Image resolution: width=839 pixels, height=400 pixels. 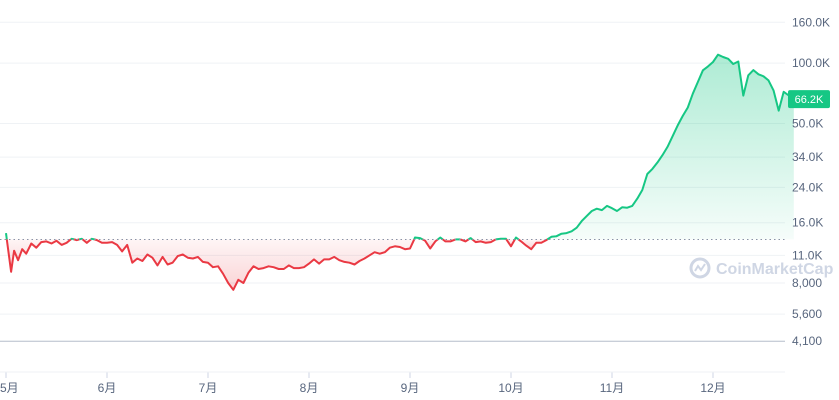 I want to click on watermark: CoinMarketCap, so click(x=761, y=268).